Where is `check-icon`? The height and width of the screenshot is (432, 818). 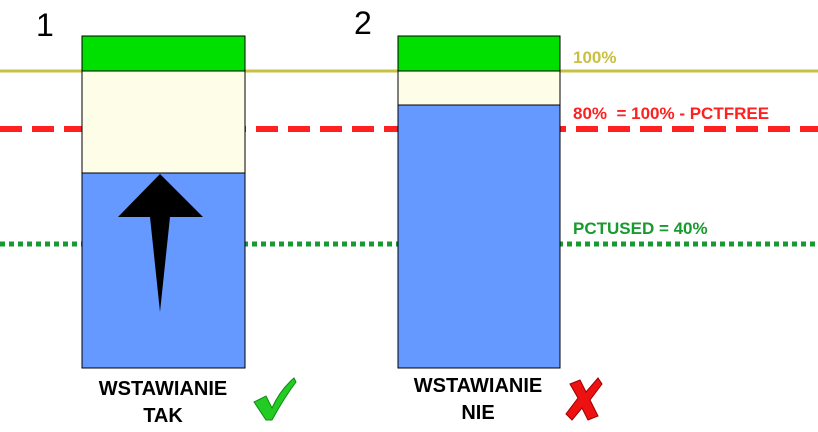 check-icon is located at coordinates (275, 399).